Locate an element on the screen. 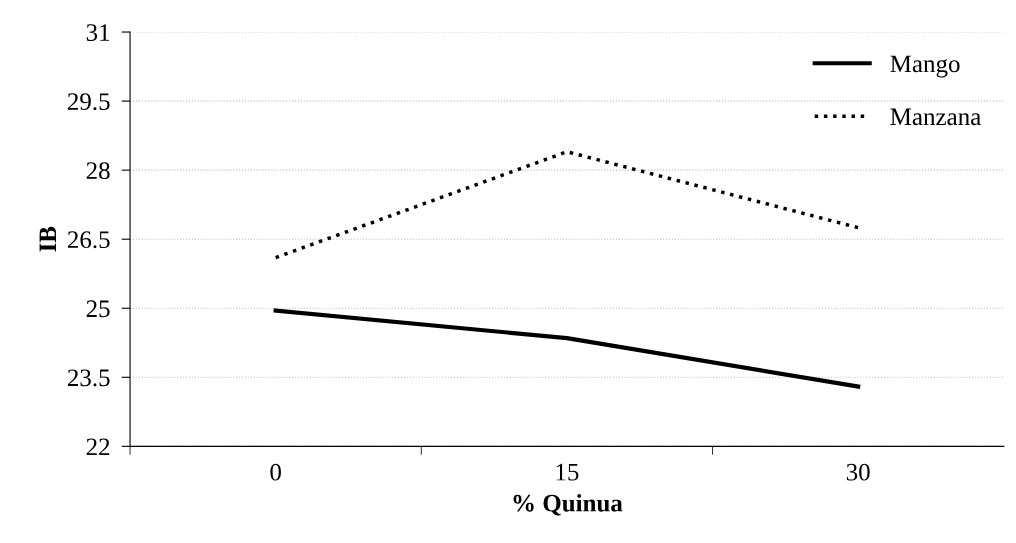  y-tick-label: 25 is located at coordinates (98, 309).